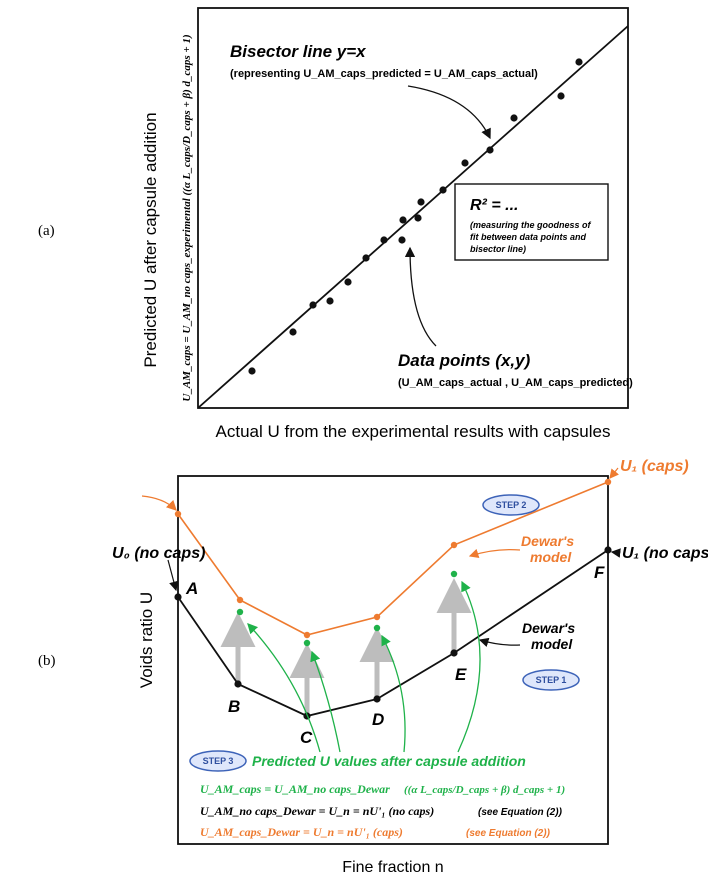 This screenshot has height=886, width=708. Describe the element at coordinates (146, 640) in the screenshot. I see `panel-b-y-axis-label: Voids ratio U` at that location.